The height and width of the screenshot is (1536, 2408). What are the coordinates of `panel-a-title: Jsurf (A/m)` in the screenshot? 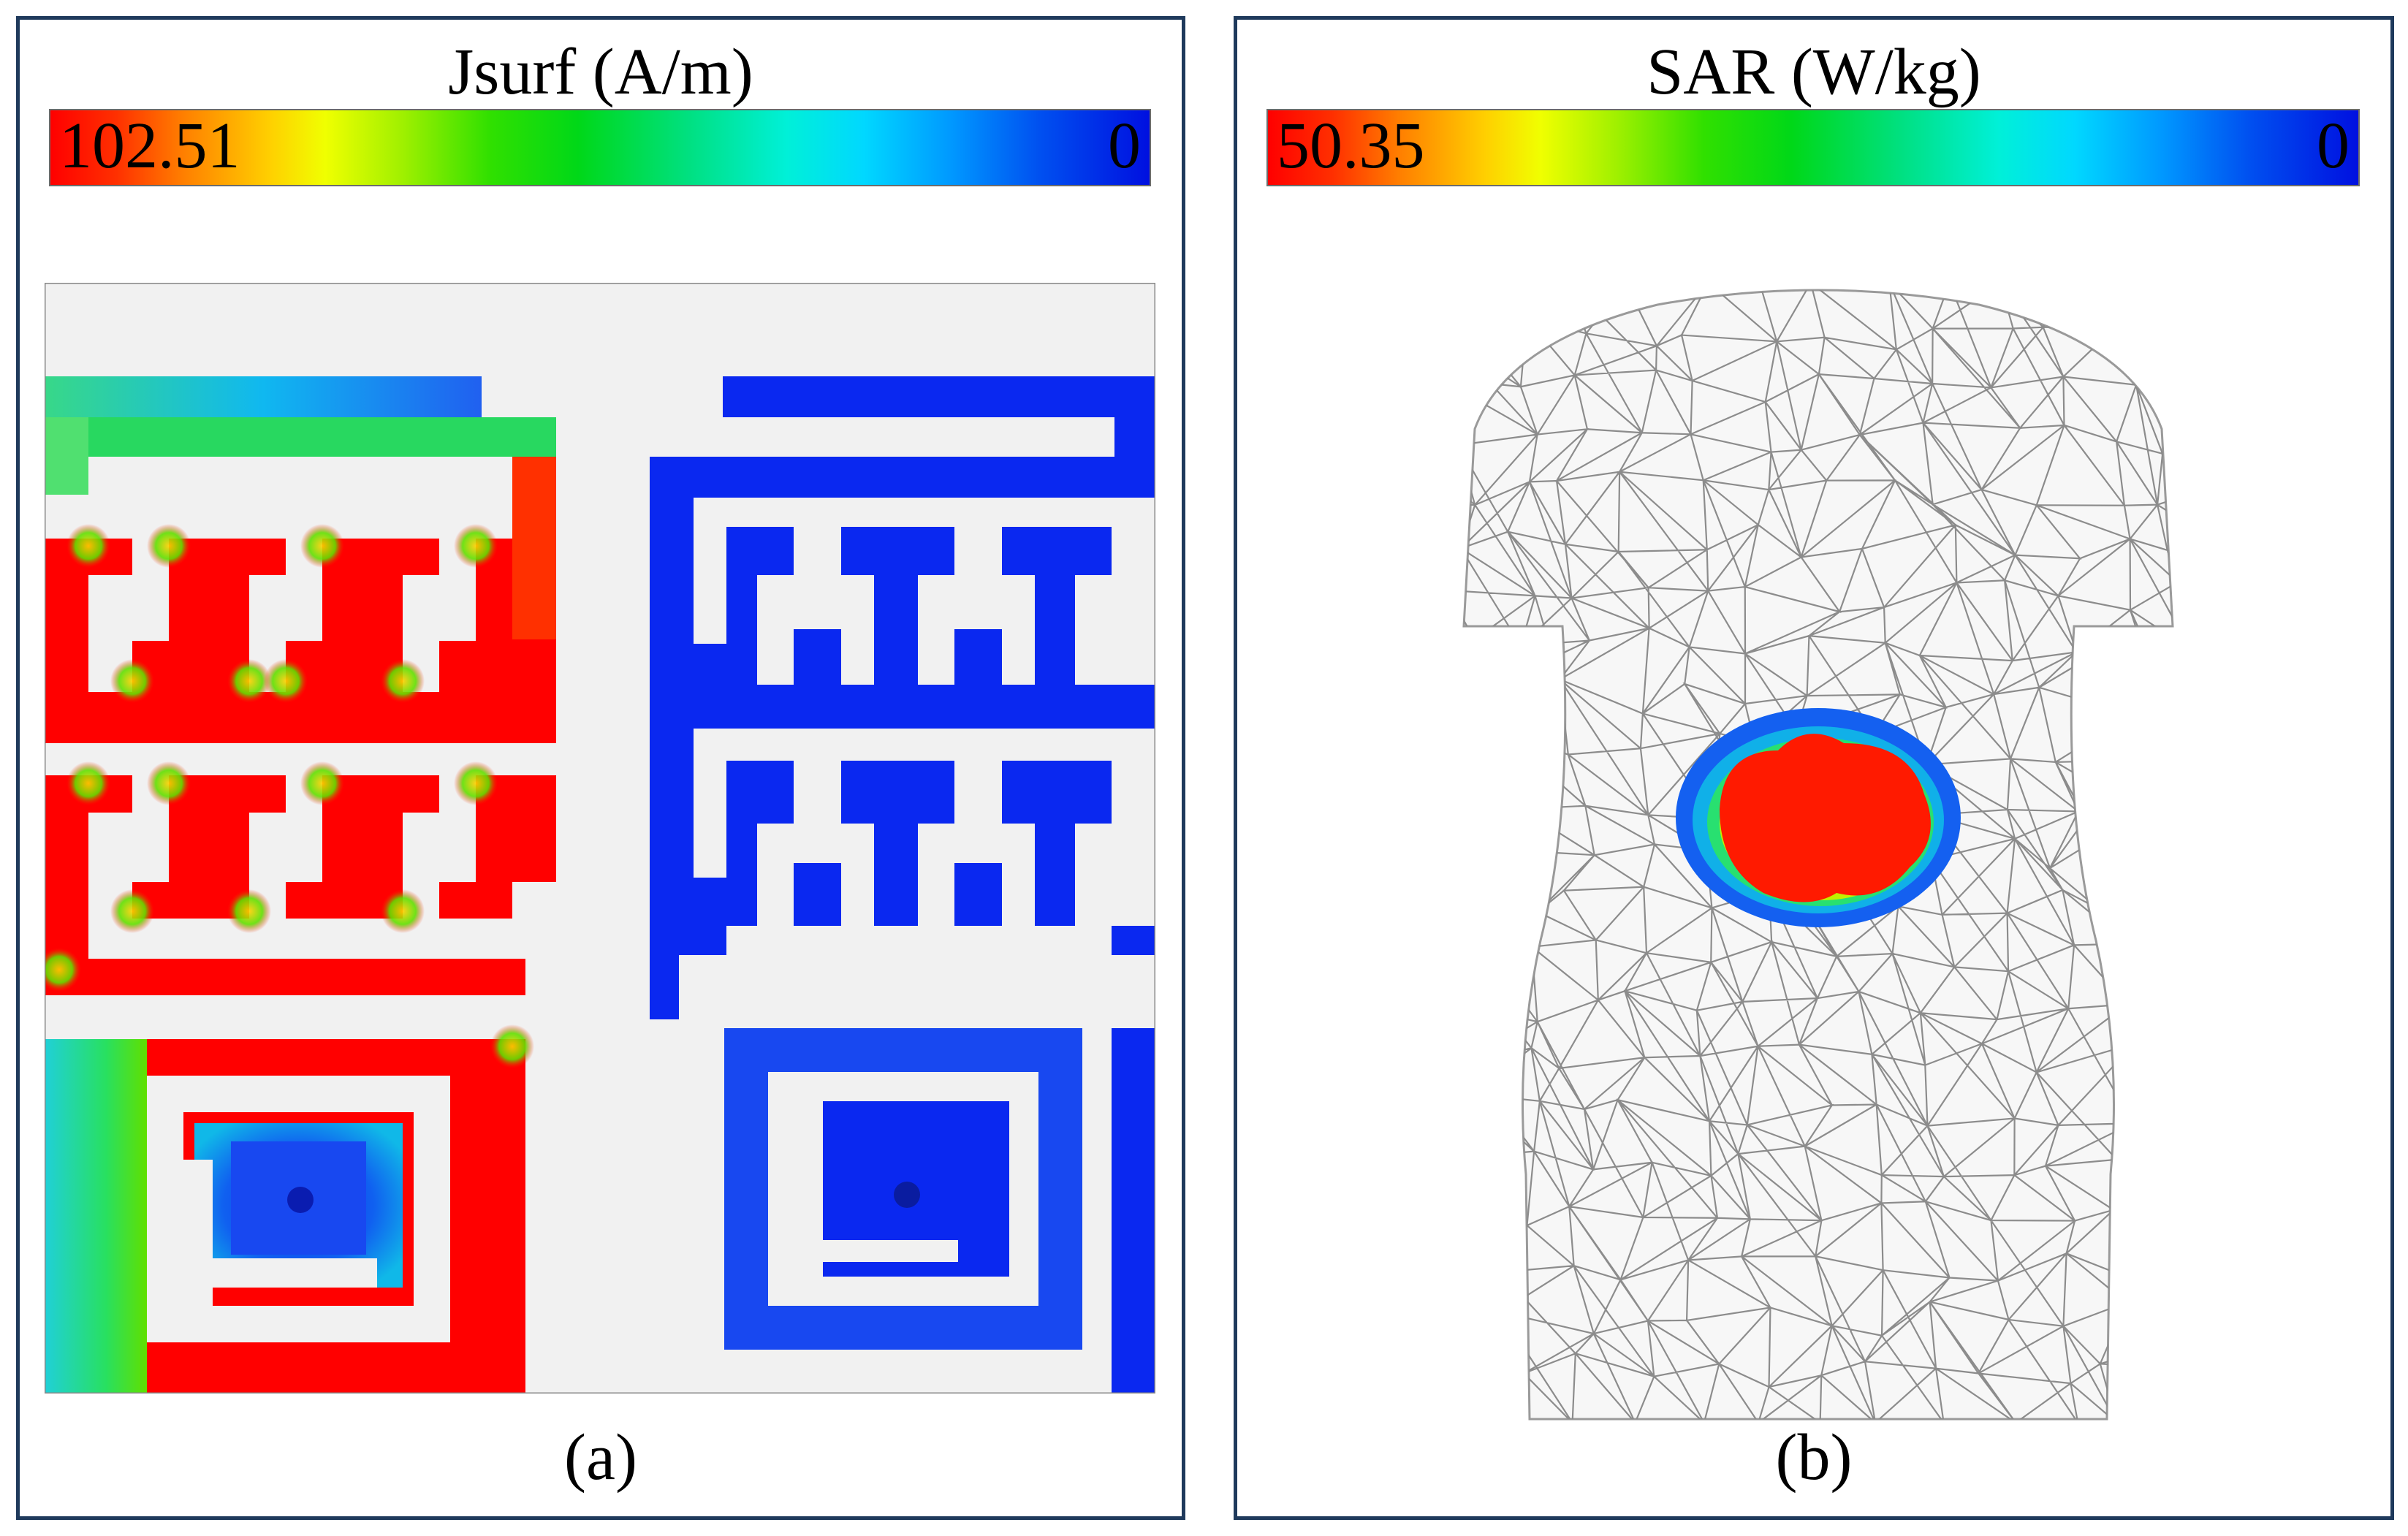 It's located at (600, 72).